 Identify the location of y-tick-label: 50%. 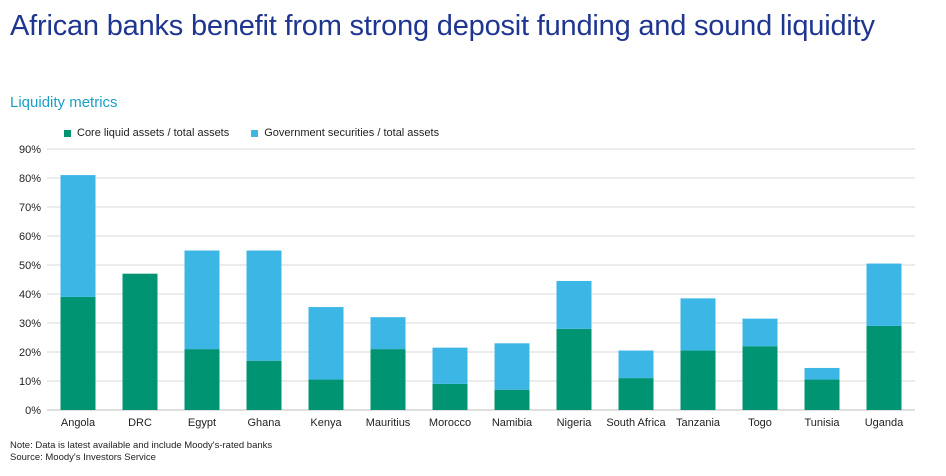
(30, 266).